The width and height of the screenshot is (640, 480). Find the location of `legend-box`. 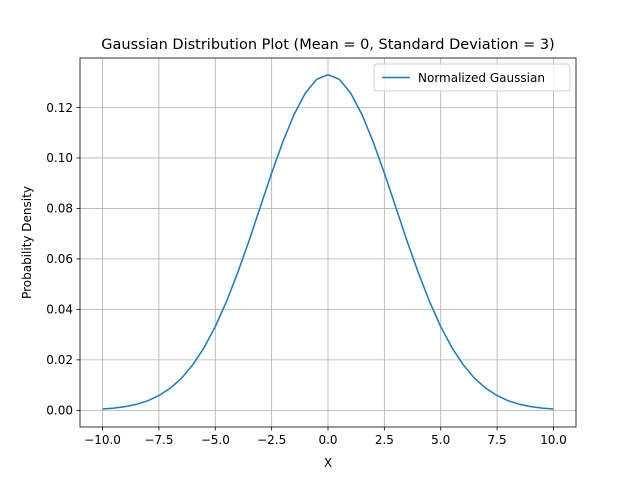

legend-box is located at coordinates (472, 77).